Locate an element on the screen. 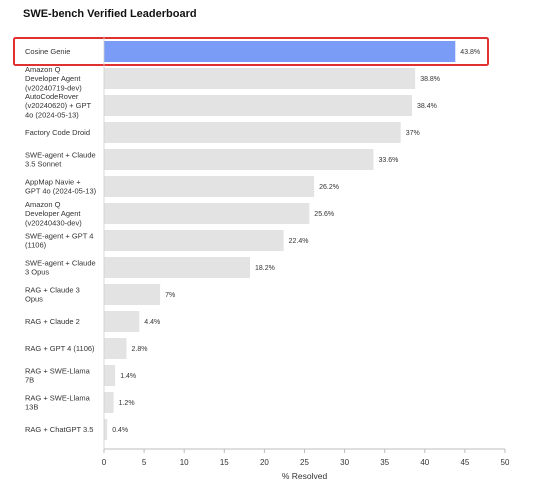  x-axis-label: % Resolved is located at coordinates (305, 476).